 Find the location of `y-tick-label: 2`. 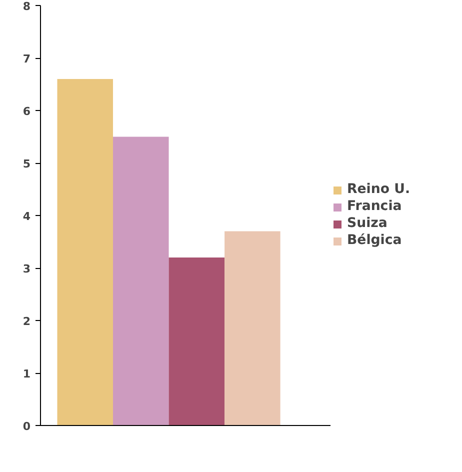

y-tick-label: 2 is located at coordinates (26, 321).